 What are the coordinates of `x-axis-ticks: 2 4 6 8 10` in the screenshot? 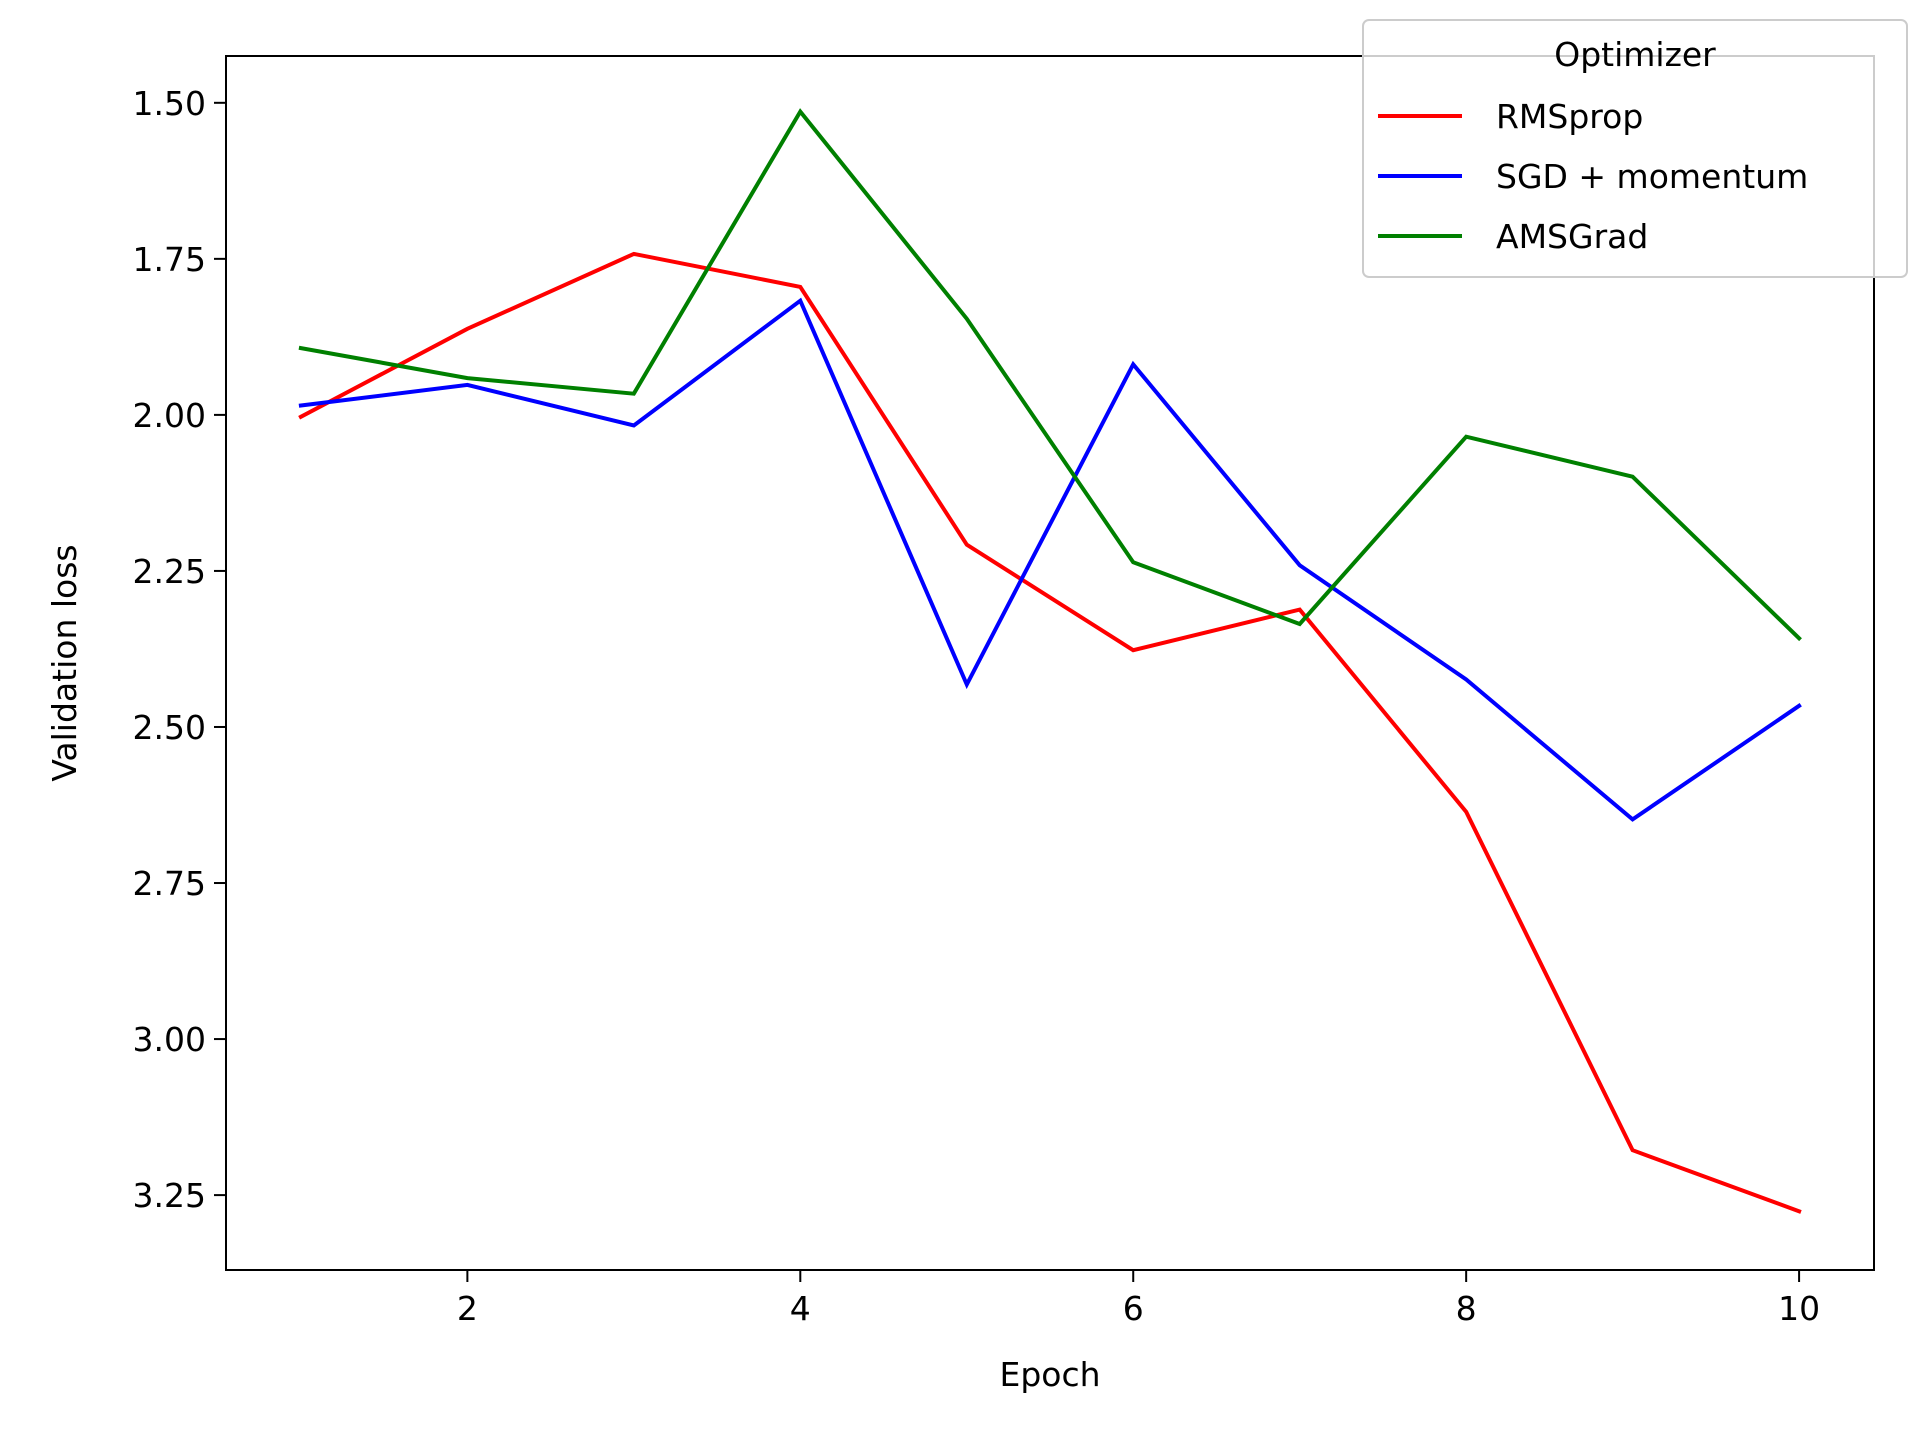 It's located at (1138, 1299).